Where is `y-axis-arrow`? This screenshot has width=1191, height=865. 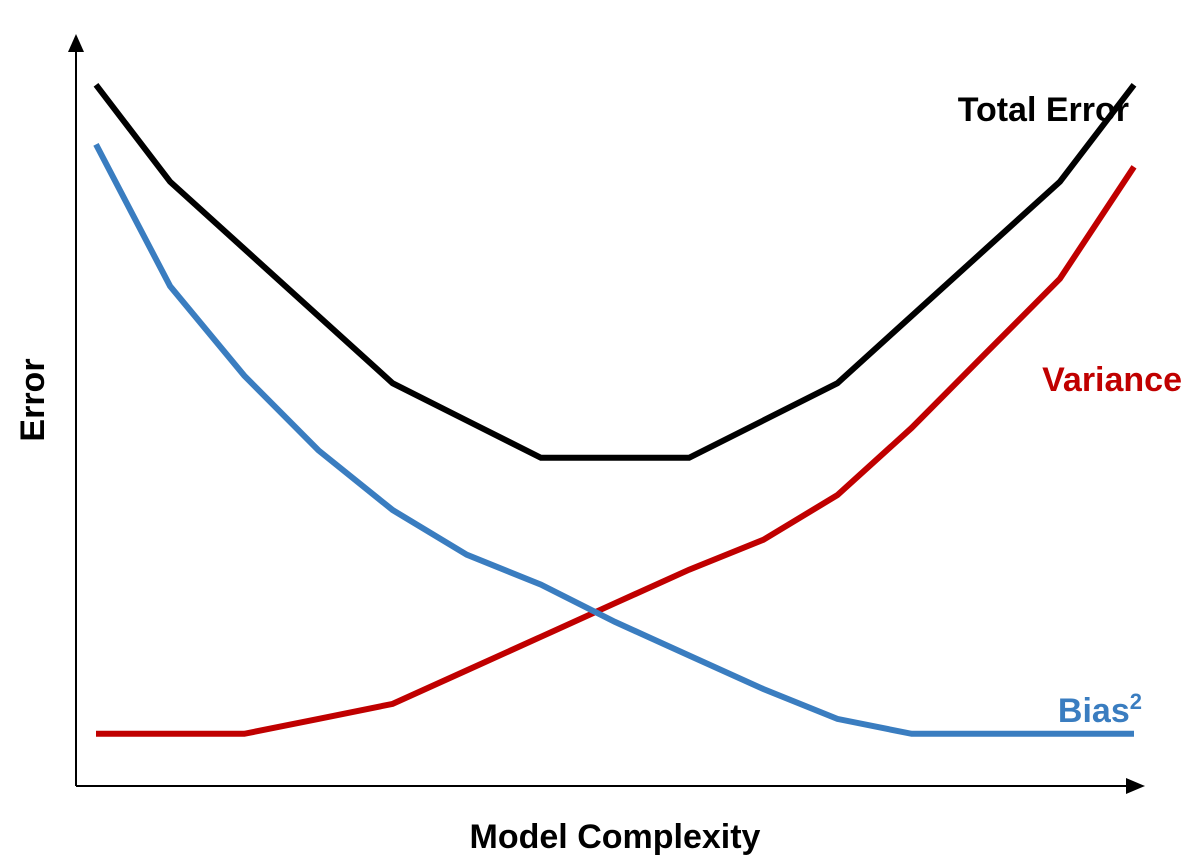 y-axis-arrow is located at coordinates (76, 43).